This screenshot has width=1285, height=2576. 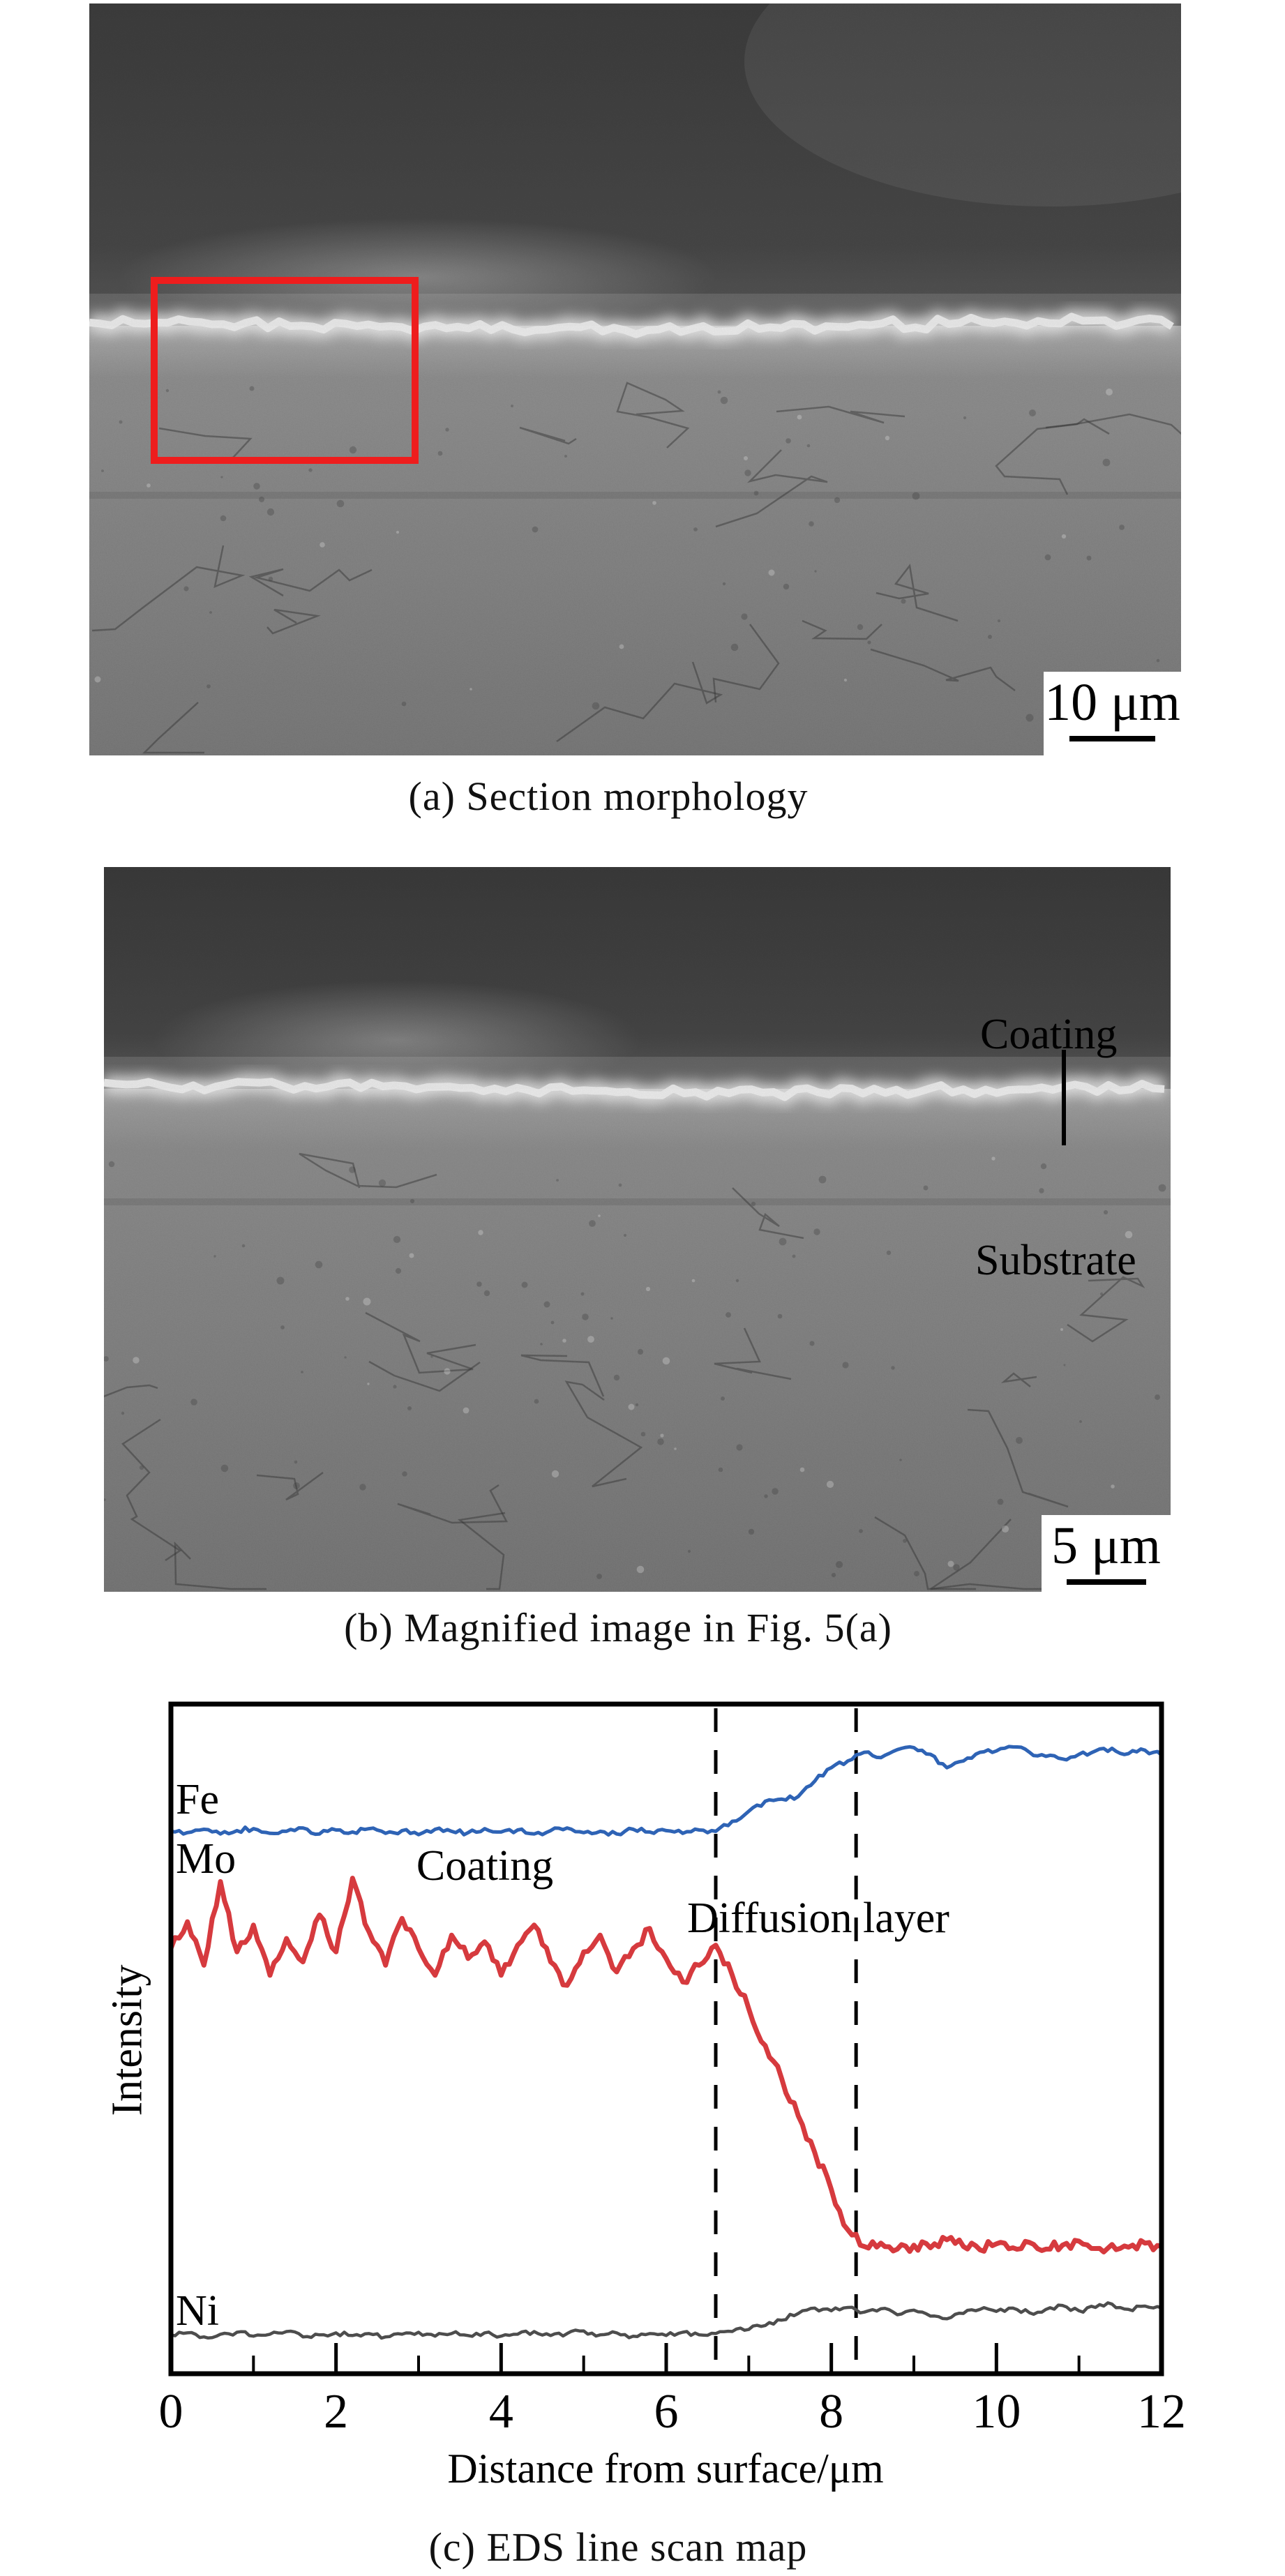 What do you see at coordinates (285, 370) in the screenshot?
I see `magnified-region-highlight-box` at bounding box center [285, 370].